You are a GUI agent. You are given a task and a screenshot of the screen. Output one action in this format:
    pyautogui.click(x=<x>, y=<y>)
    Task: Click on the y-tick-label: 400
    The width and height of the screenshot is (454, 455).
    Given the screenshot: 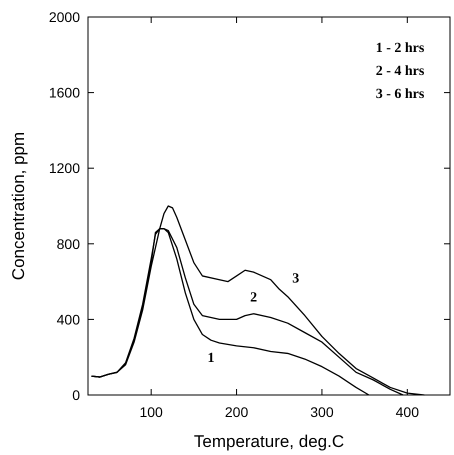 What is the action you would take?
    pyautogui.click(x=68, y=319)
    